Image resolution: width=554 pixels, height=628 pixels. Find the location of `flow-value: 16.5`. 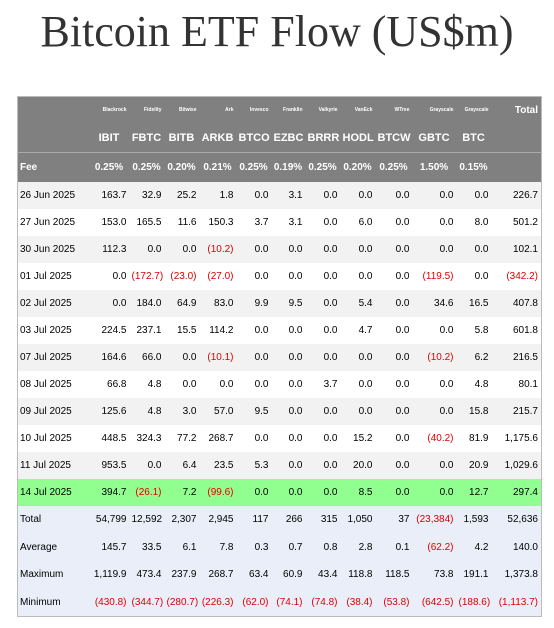

flow-value: 16.5 is located at coordinates (474, 303).